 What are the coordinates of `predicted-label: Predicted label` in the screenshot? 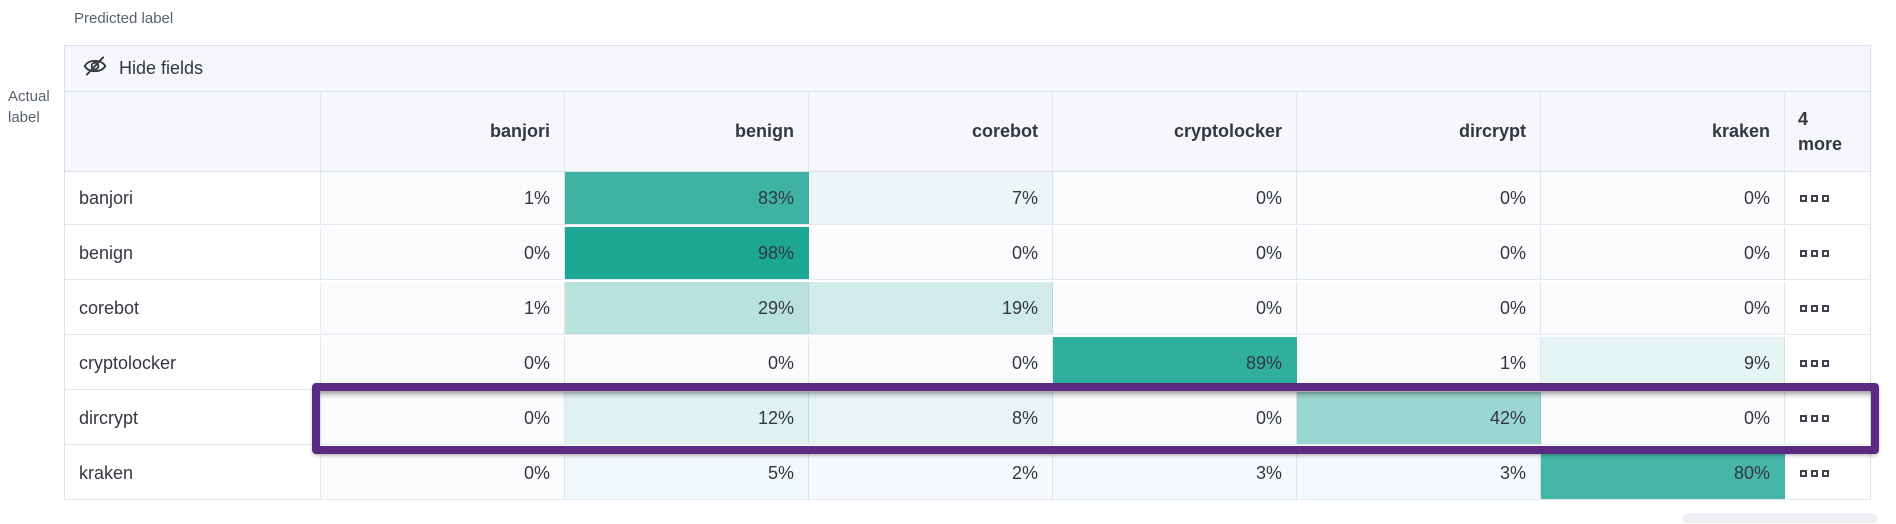 It's located at (124, 18).